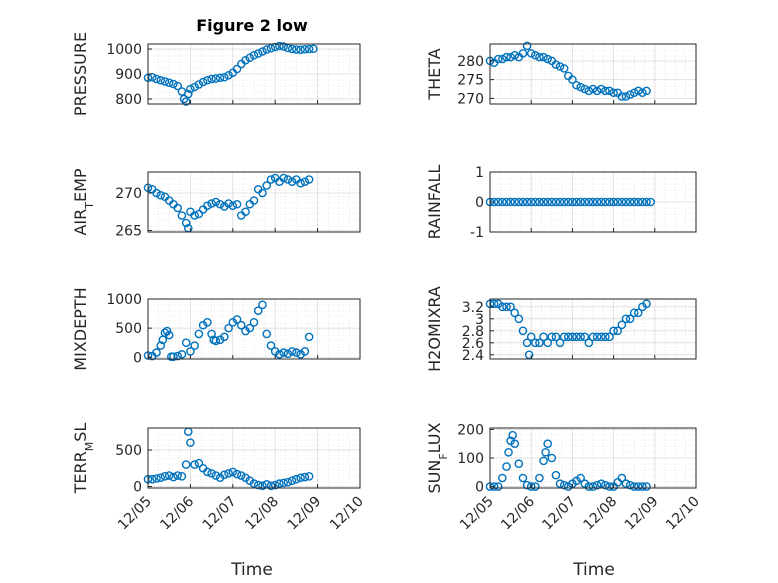 This screenshot has height=583, width=778. Describe the element at coordinates (473, 356) in the screenshot. I see `y-tick-label: 2.4` at that location.